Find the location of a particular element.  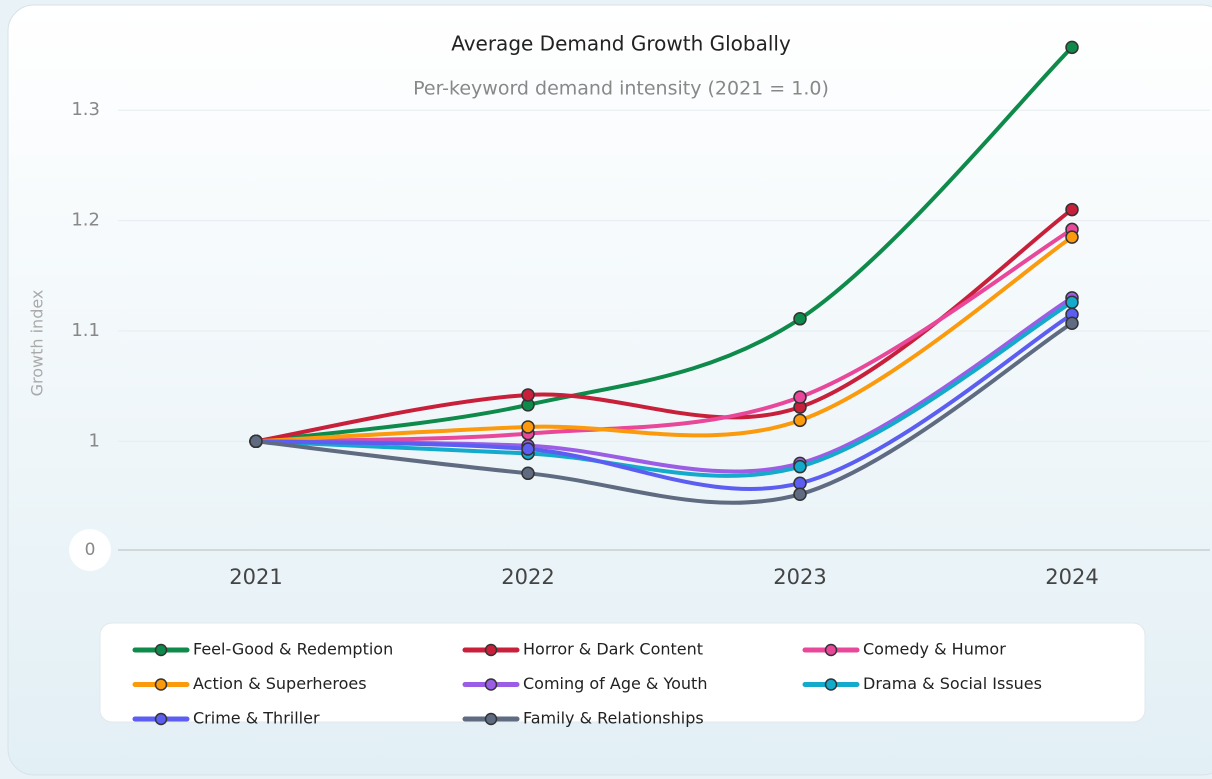

x-tick-label: 2022 is located at coordinates (527, 577).